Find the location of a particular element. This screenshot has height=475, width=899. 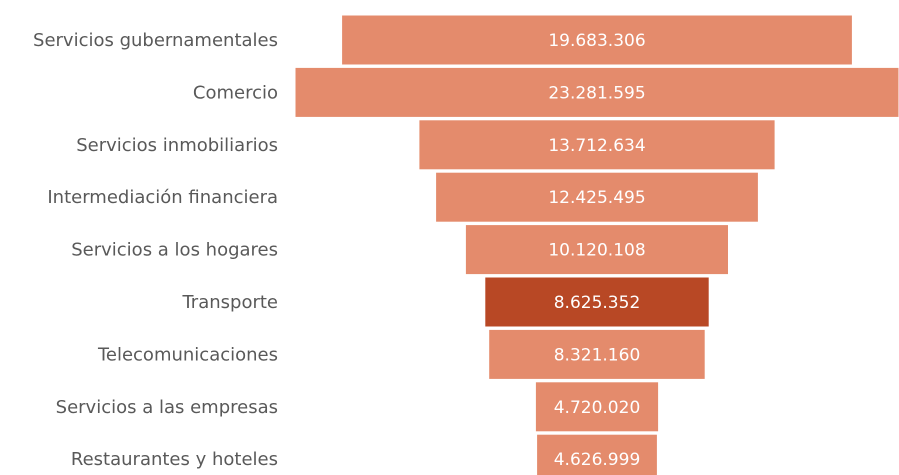

value-label: 12.425.495 is located at coordinates (596, 198).